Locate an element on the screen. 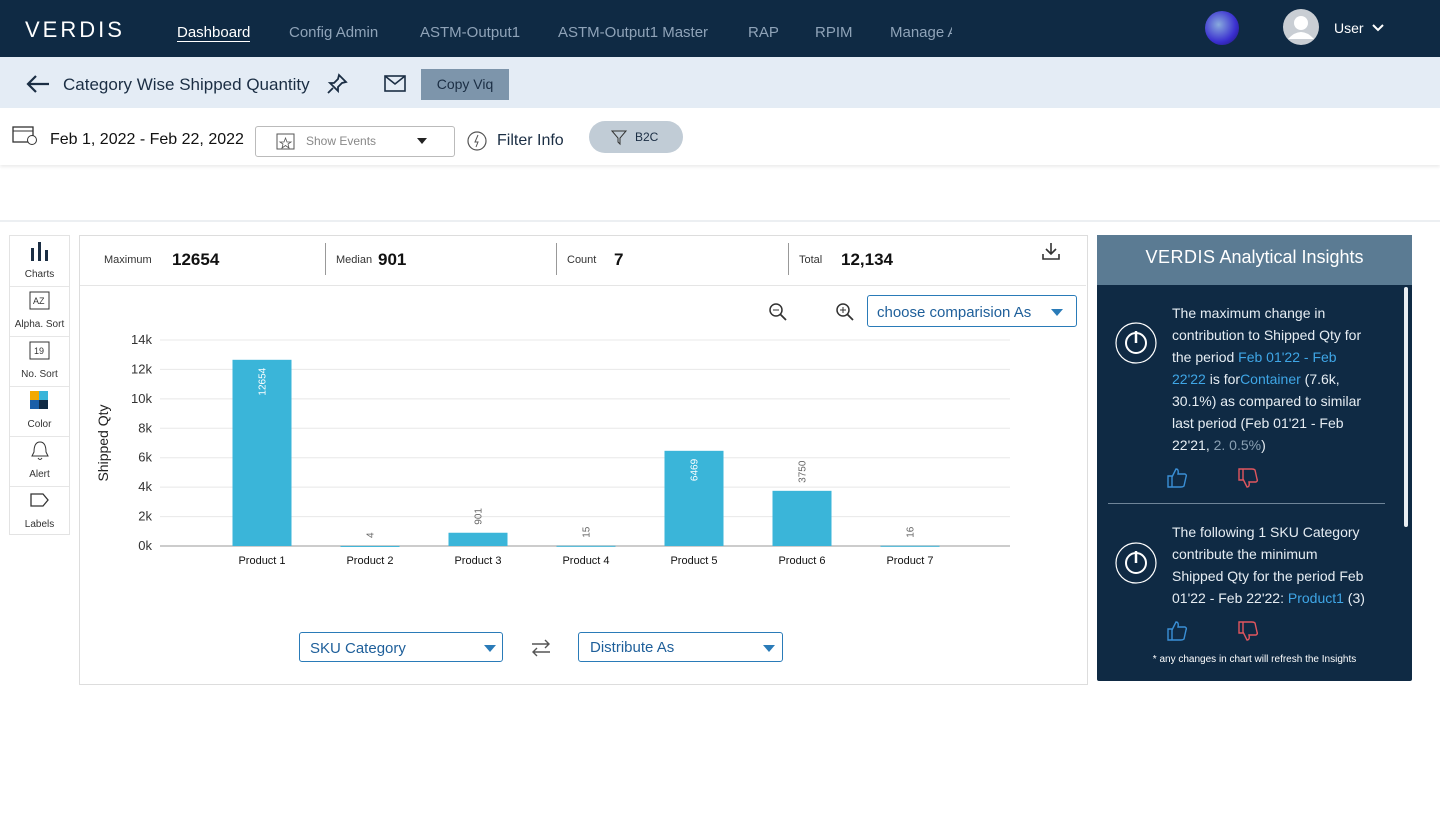  dimension-select: SKU Category is located at coordinates (401, 647).